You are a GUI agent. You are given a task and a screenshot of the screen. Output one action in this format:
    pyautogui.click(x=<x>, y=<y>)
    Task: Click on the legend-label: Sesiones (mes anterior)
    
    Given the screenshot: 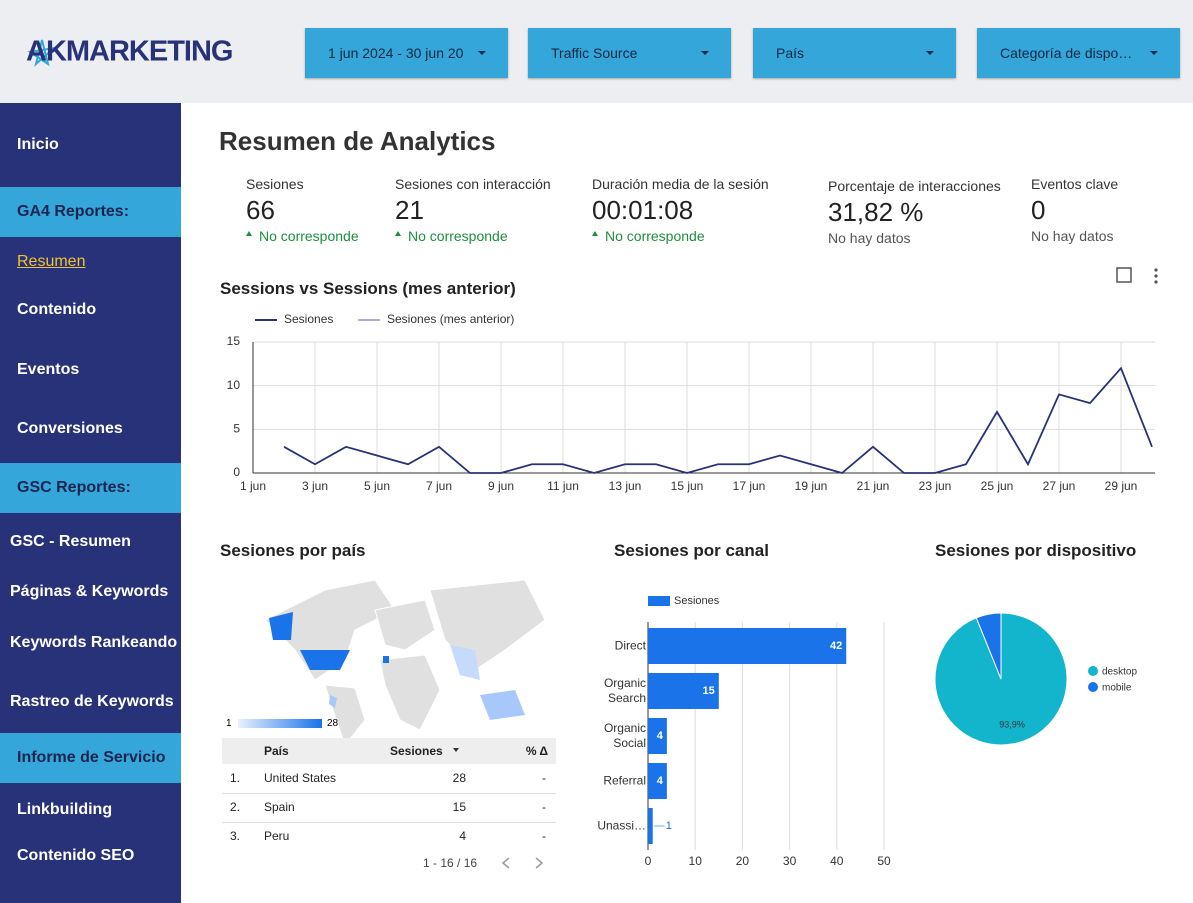 What is the action you would take?
    pyautogui.click(x=450, y=319)
    